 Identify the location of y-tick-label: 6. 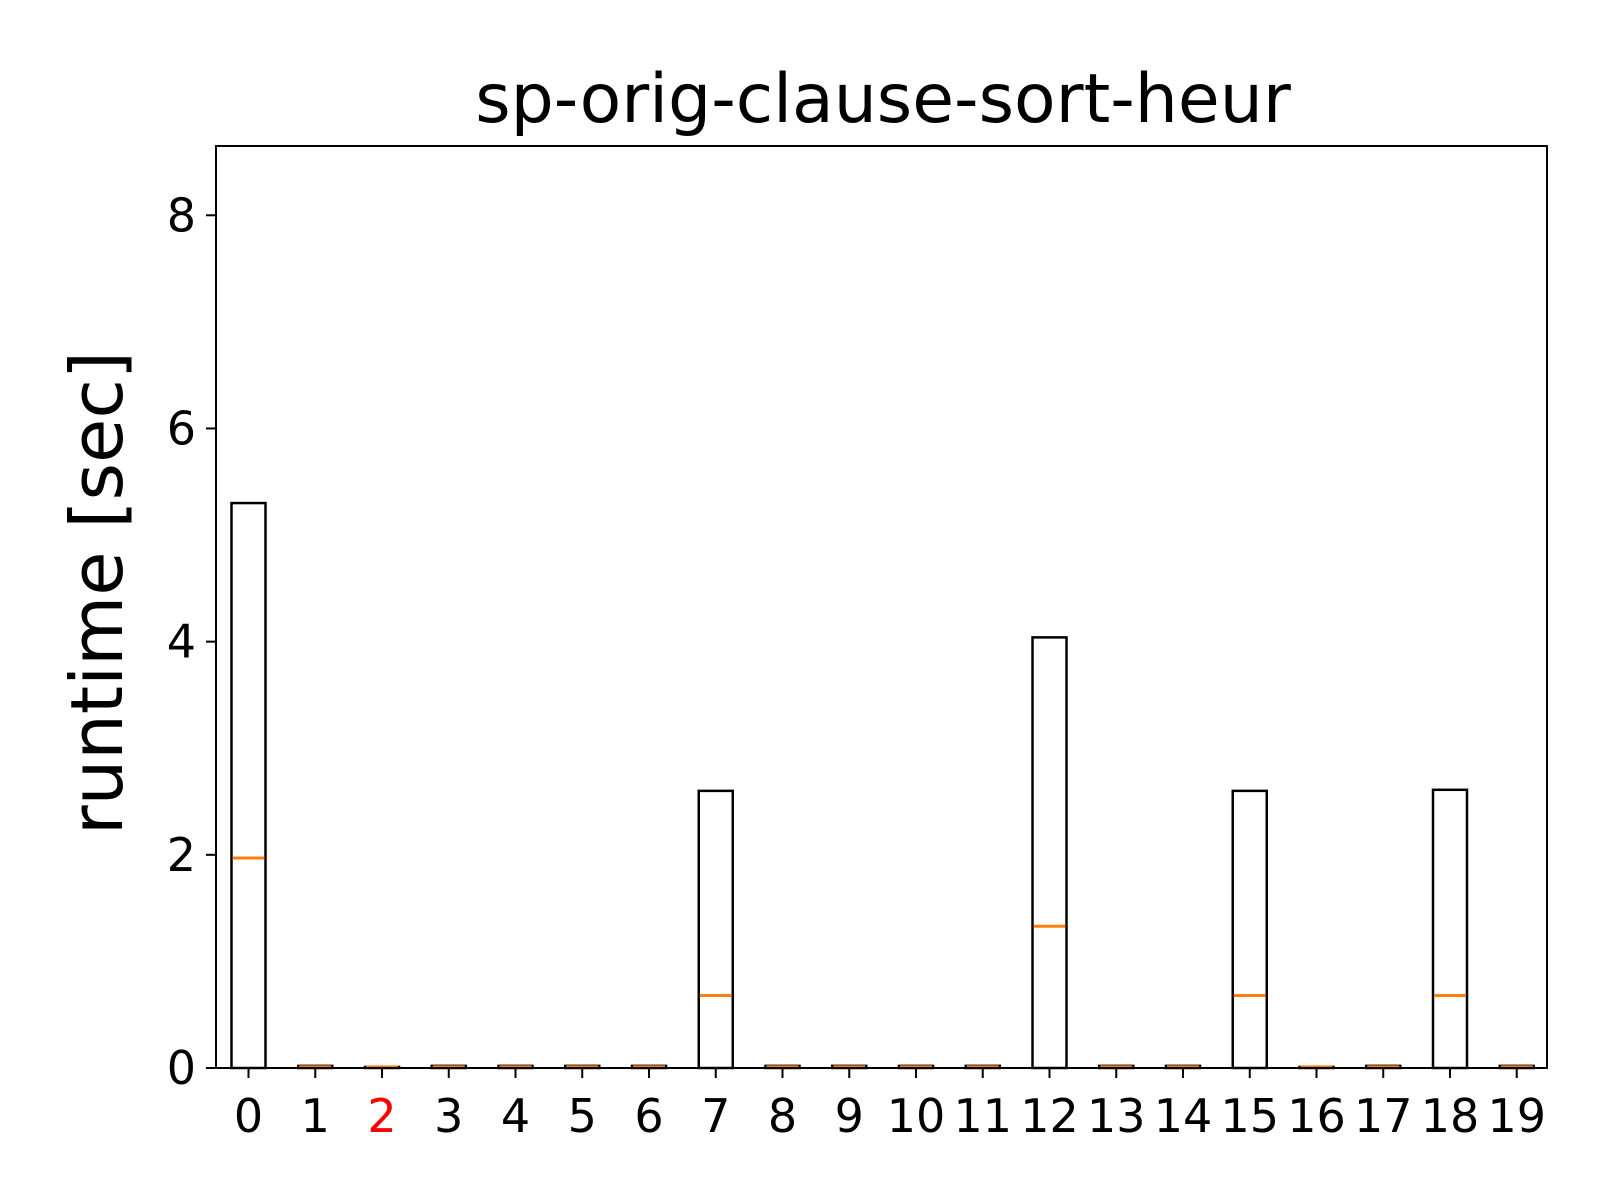
(181, 428).